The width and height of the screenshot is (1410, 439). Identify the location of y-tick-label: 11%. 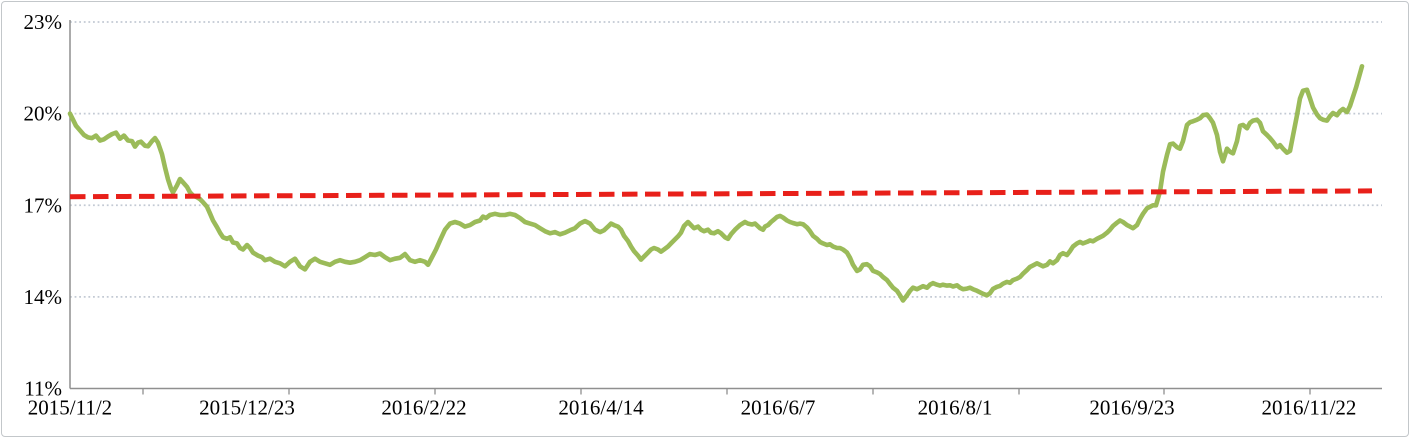
(43, 389).